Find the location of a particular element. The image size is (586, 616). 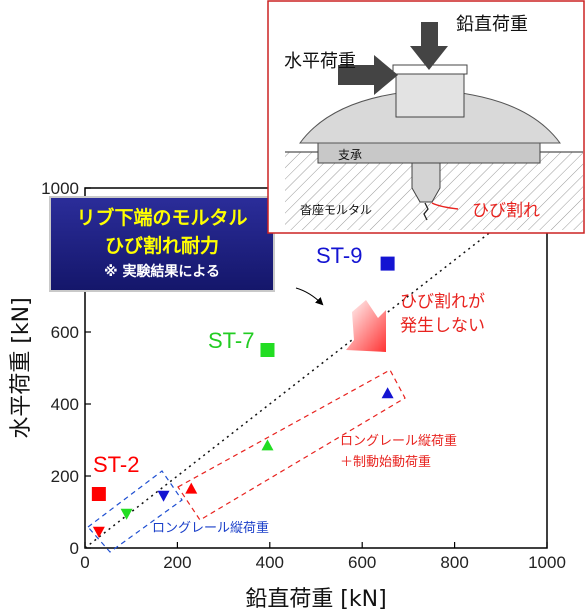

x-tick-label: 0 is located at coordinates (84, 562).